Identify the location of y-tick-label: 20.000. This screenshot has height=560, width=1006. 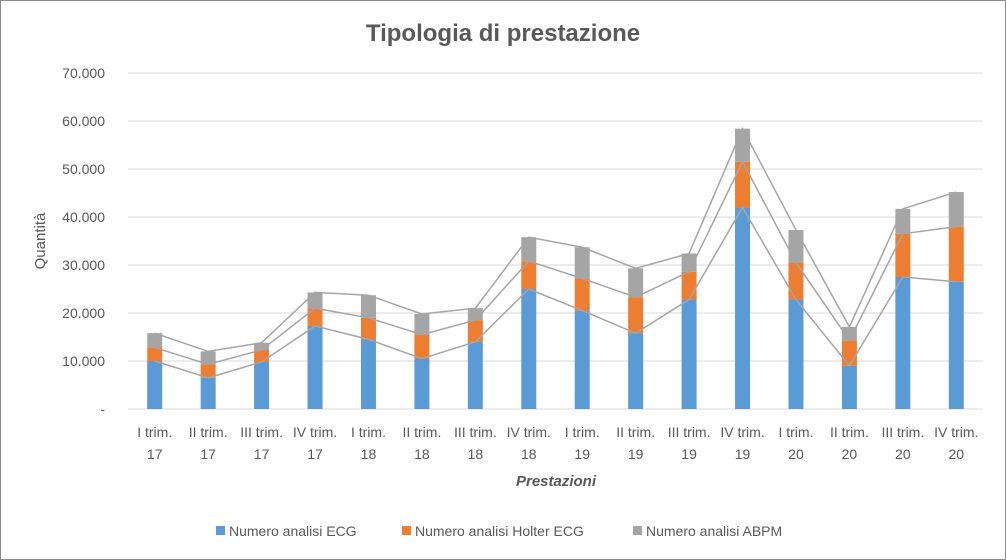
(83, 313).